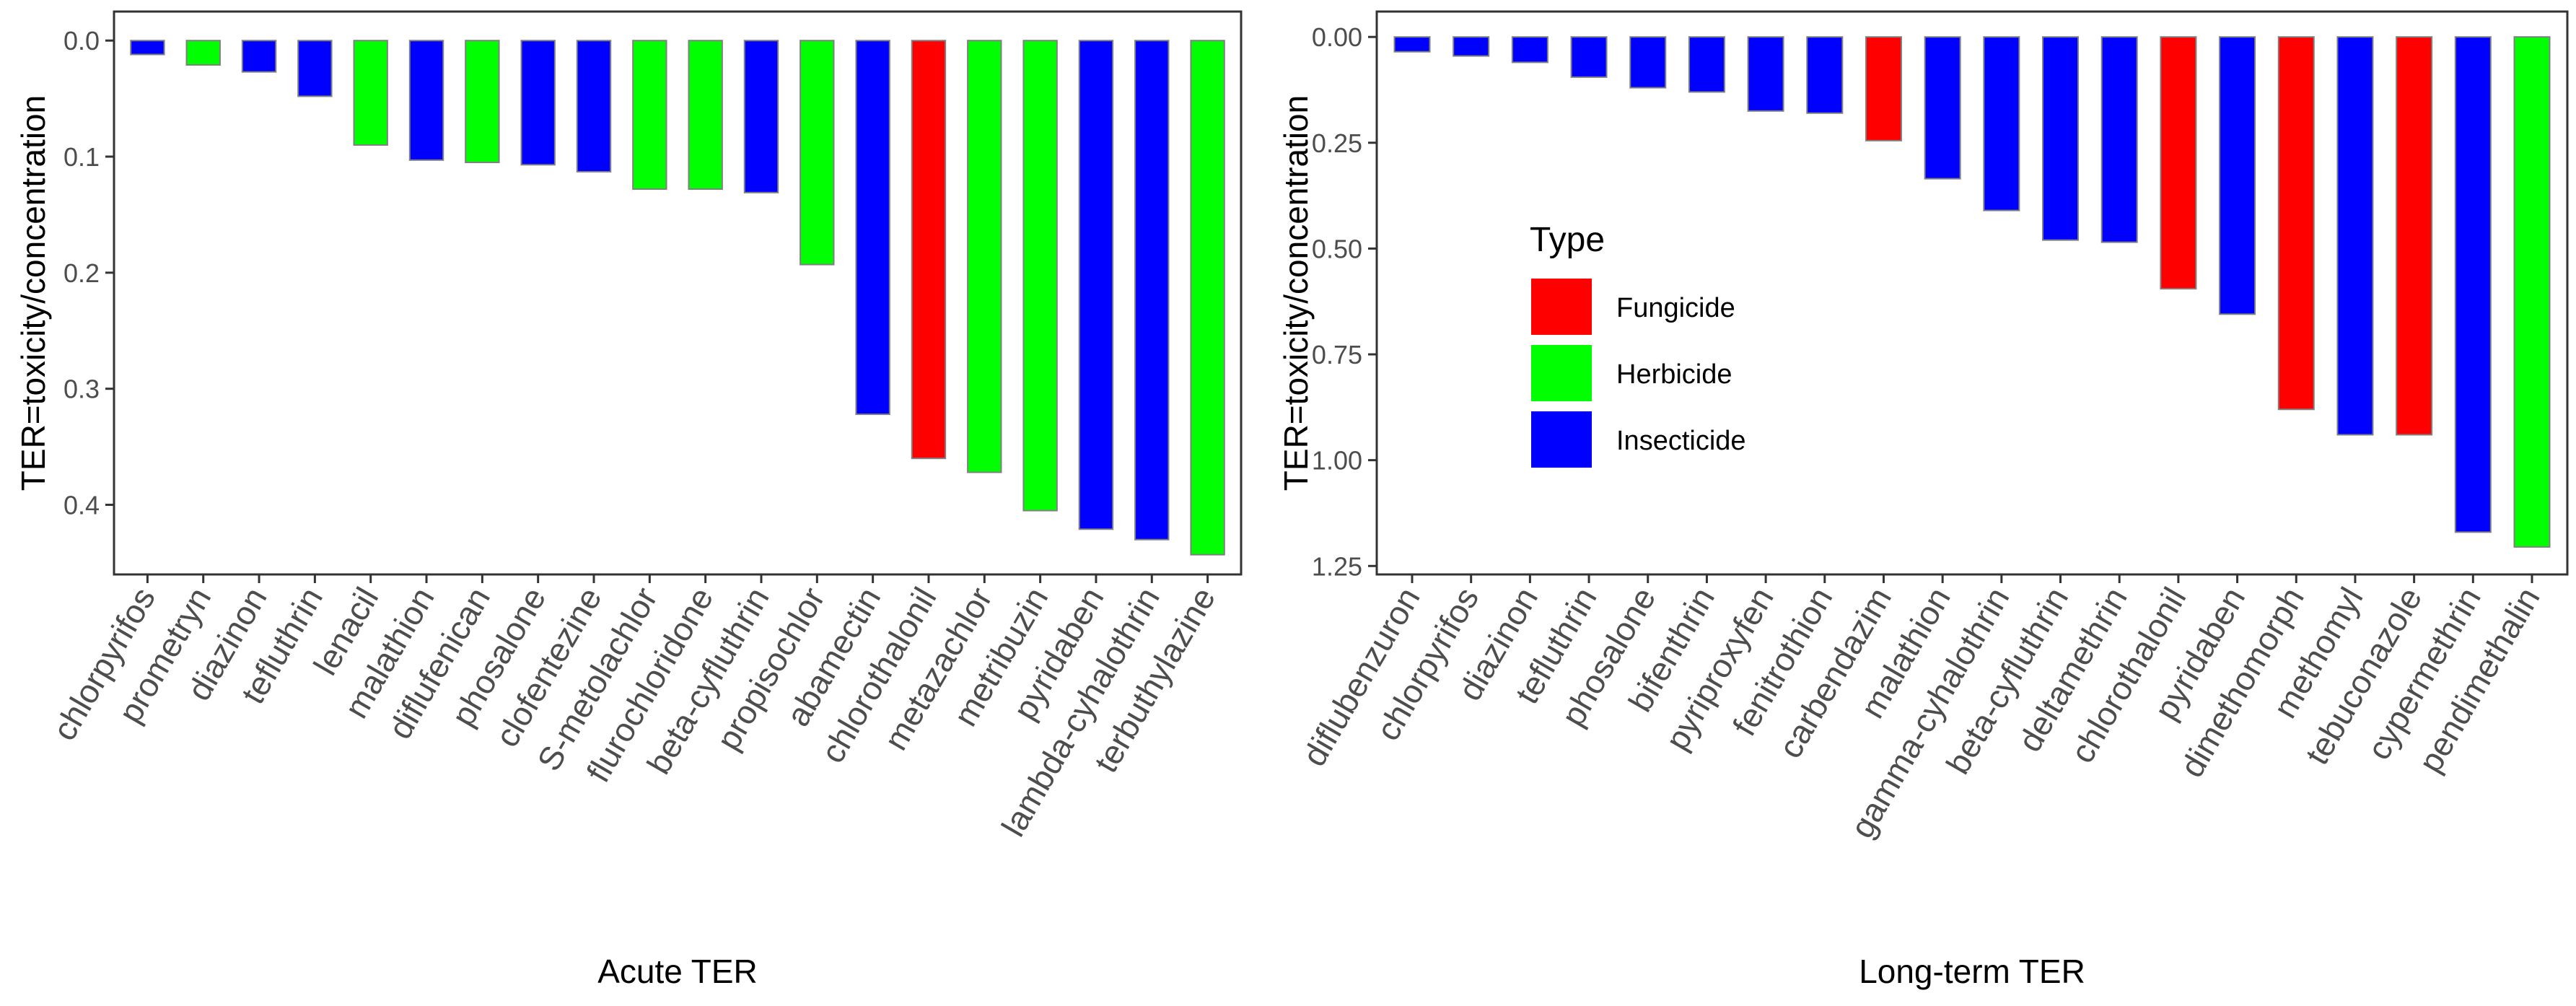  I want to click on acute-bar-beta-cyfluthrin, so click(761, 117).